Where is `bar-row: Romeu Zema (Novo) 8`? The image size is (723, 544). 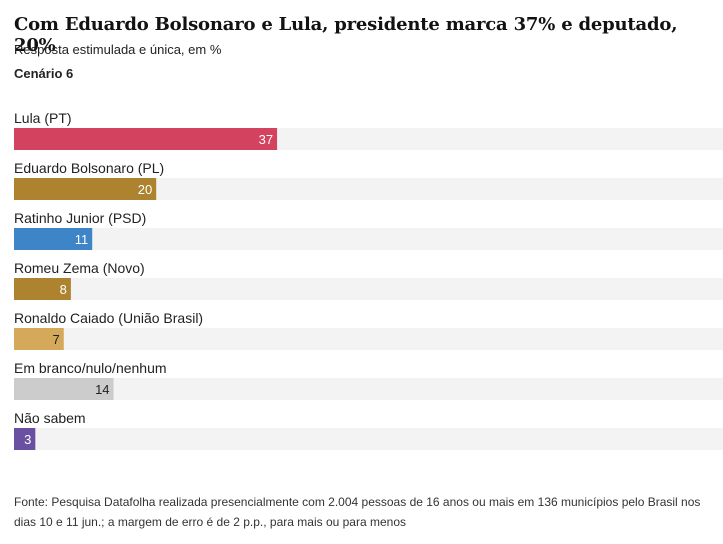 bar-row: Romeu Zema (Novo) 8 is located at coordinates (368, 280).